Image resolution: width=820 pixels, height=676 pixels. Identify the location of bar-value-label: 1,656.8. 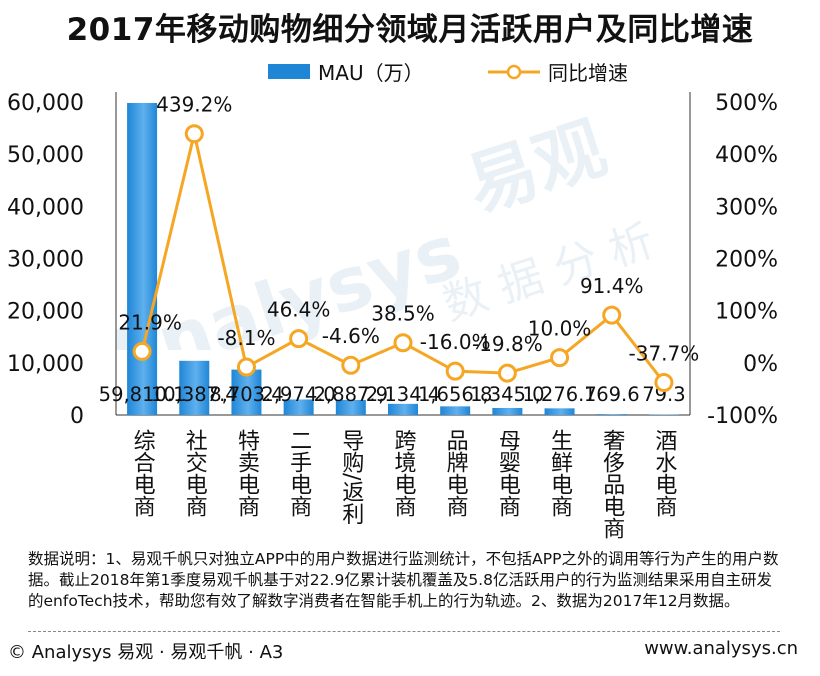
(455, 394).